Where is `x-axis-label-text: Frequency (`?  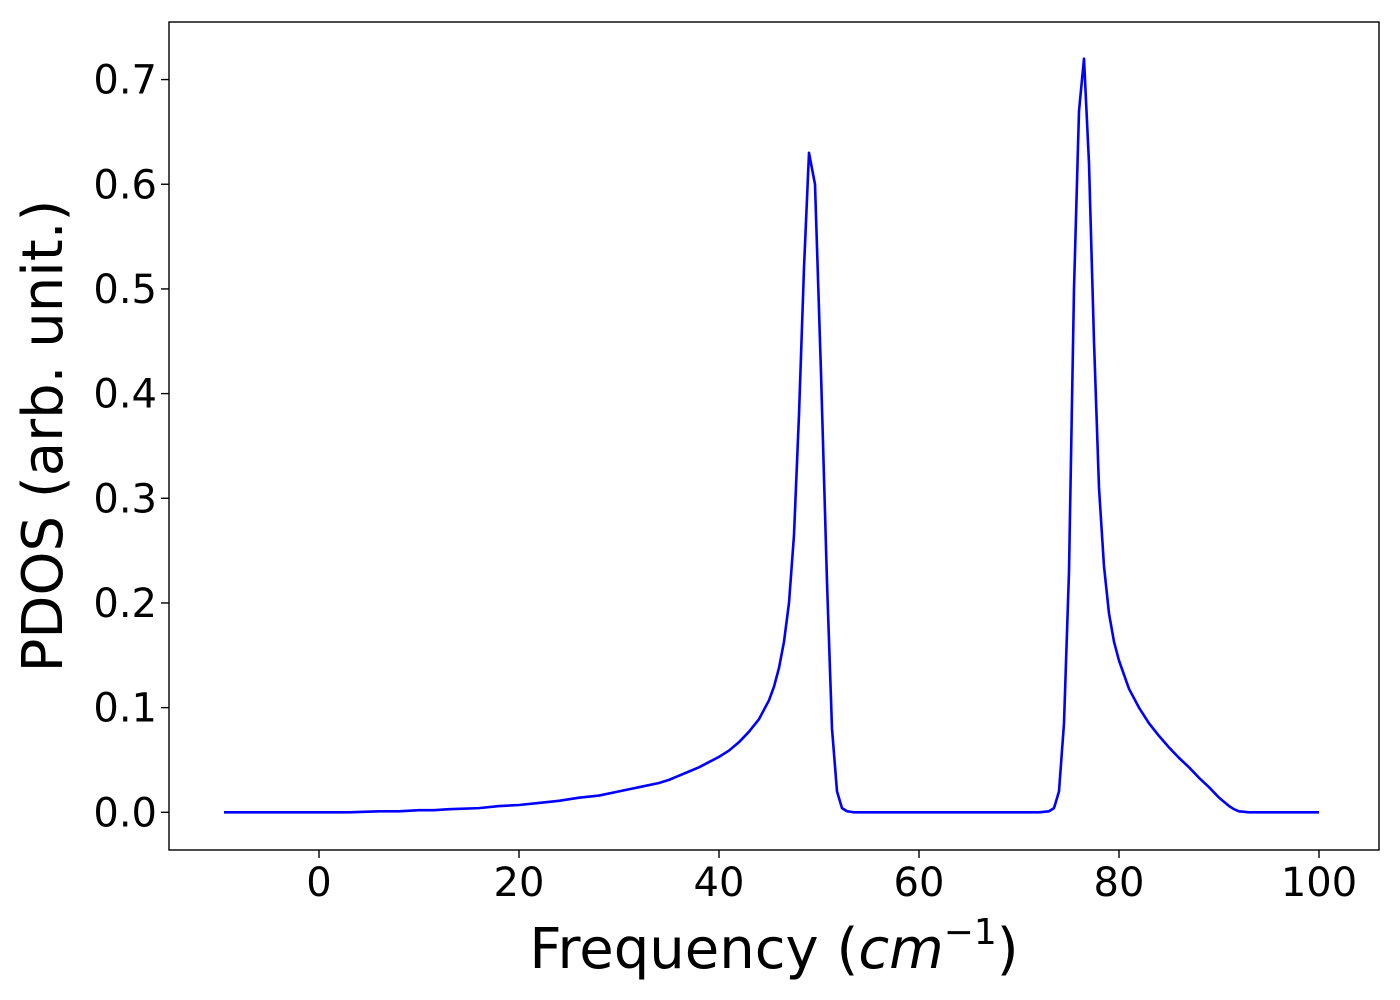 x-axis-label-text: Frequency ( is located at coordinates (693, 949).